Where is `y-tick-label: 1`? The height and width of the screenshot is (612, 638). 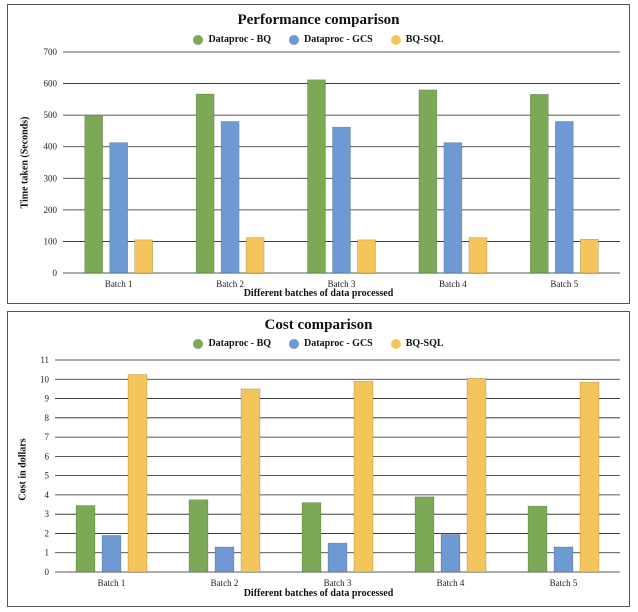
y-tick-label: 1 is located at coordinates (47, 553).